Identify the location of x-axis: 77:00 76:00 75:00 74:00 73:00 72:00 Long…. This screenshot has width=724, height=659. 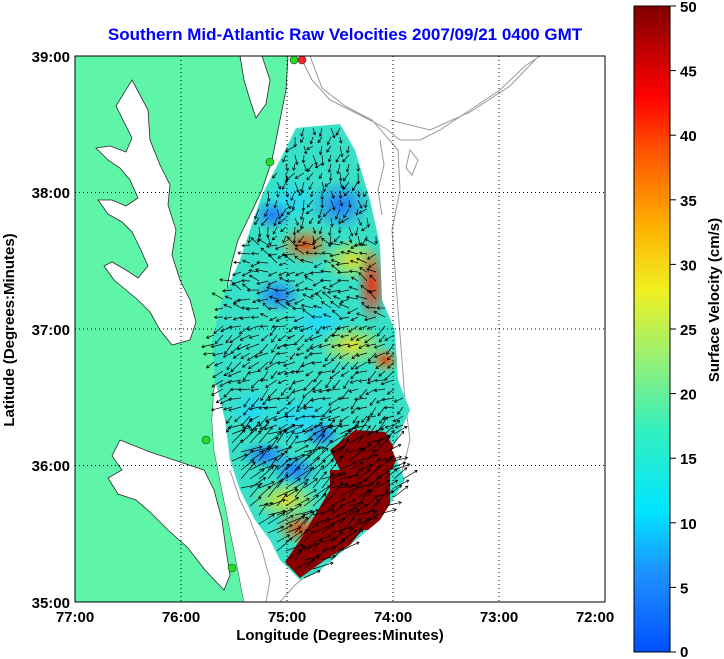
(335, 626).